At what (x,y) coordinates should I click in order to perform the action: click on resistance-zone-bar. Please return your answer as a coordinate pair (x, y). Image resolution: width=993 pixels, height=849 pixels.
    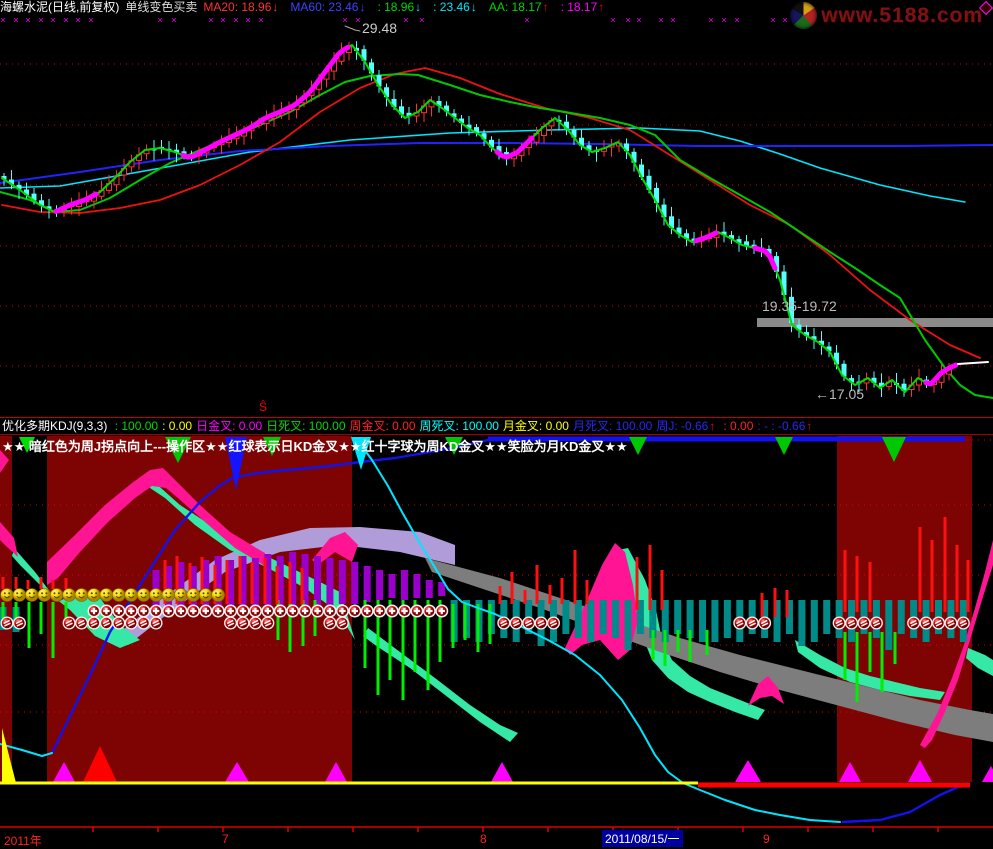
    Looking at the image, I should click on (875, 322).